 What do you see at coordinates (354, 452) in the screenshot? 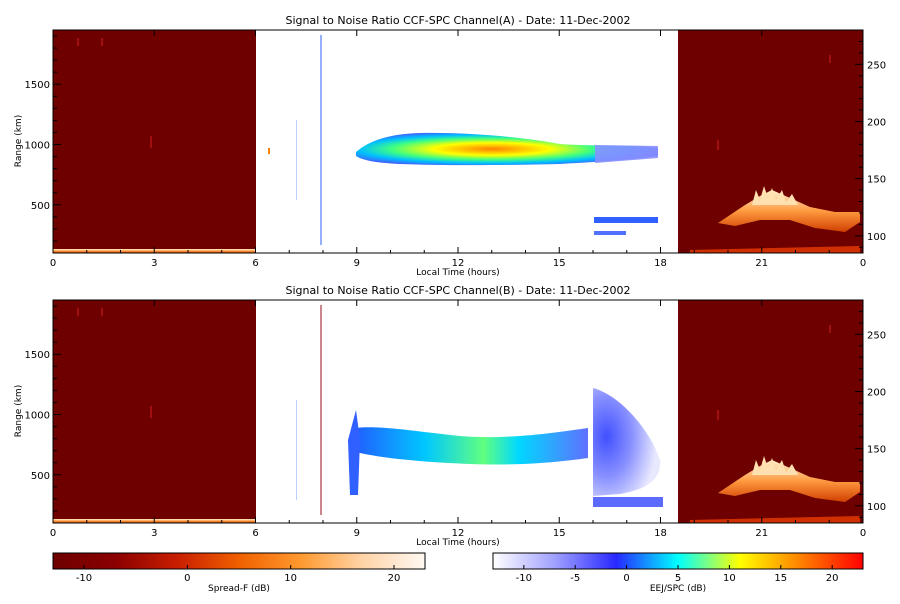
I see `echo-ejet-spike-b` at bounding box center [354, 452].